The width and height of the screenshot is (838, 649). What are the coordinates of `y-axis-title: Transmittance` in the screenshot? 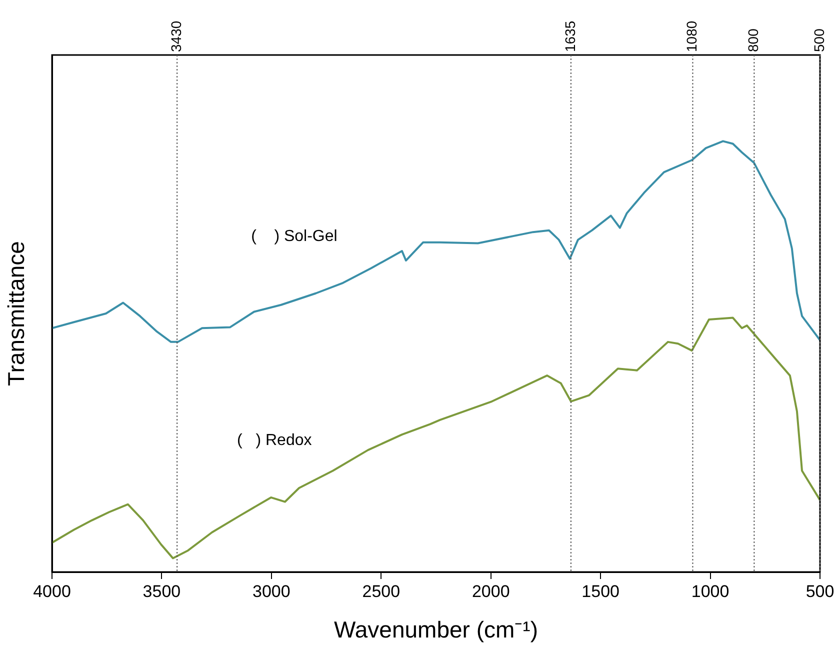 It's located at (16, 313).